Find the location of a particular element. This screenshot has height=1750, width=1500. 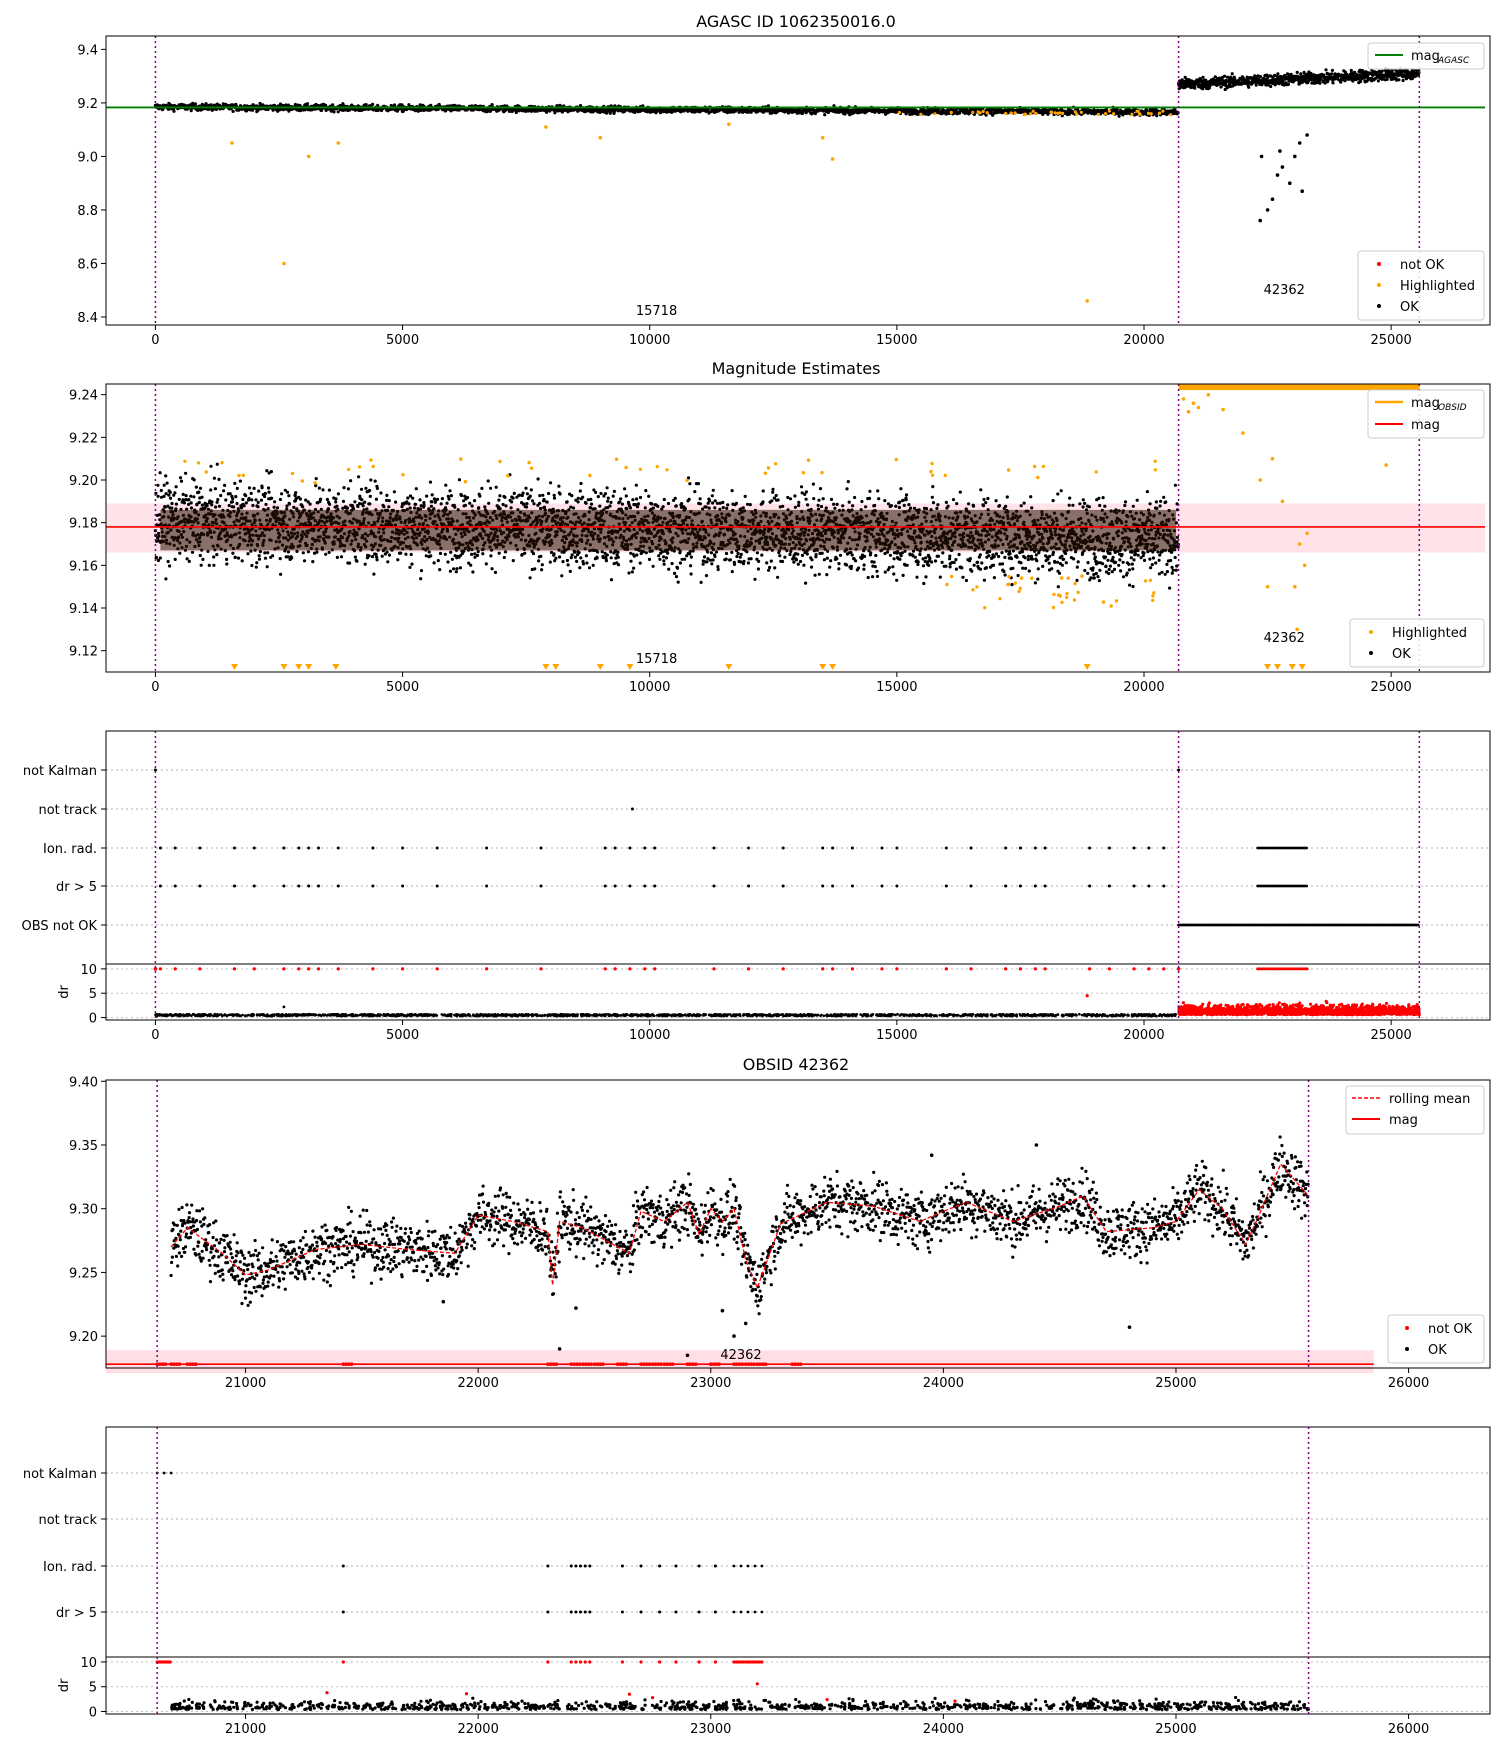

agasc-xtick-label: 10000 is located at coordinates (649, 340).